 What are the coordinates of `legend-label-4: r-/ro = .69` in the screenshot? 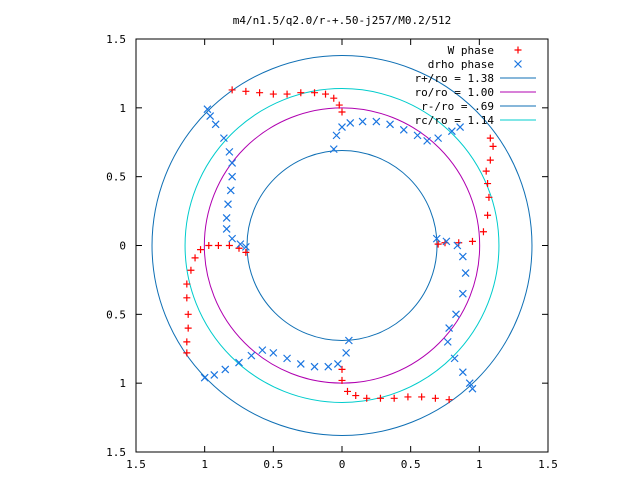 It's located at (457, 106).